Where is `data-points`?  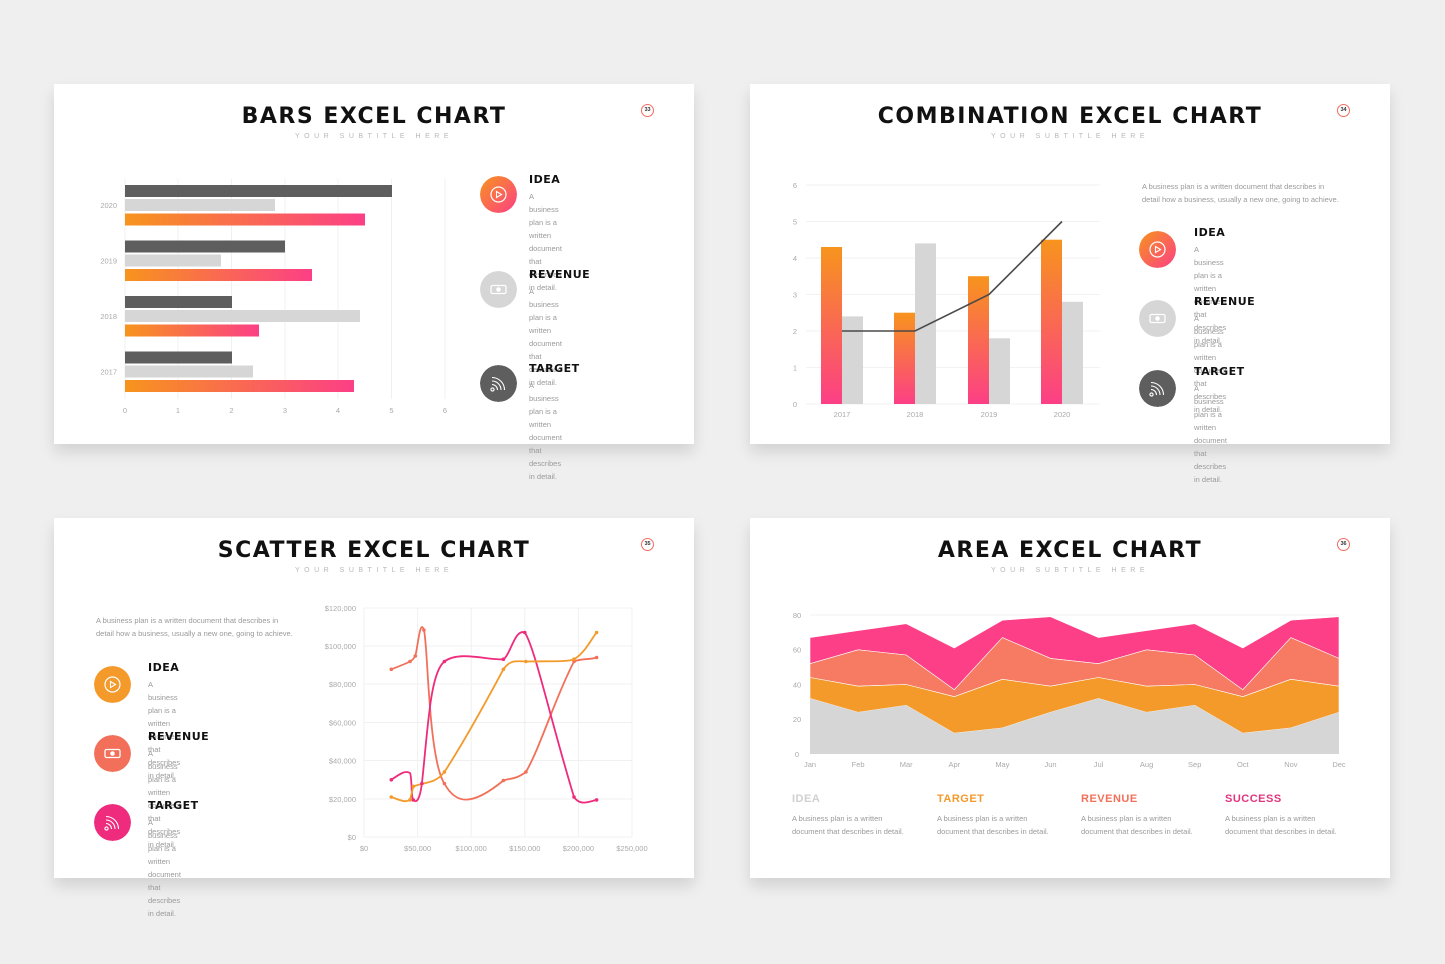 data-points is located at coordinates (494, 715).